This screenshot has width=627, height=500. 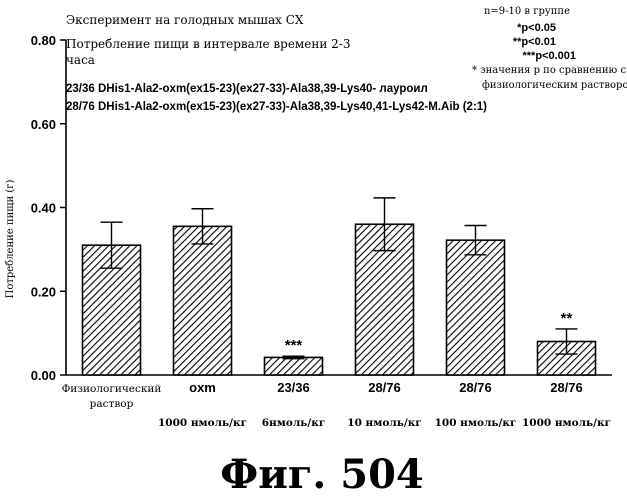 I want to click on figure-caption: Фиг. 504, so click(x=321, y=474).